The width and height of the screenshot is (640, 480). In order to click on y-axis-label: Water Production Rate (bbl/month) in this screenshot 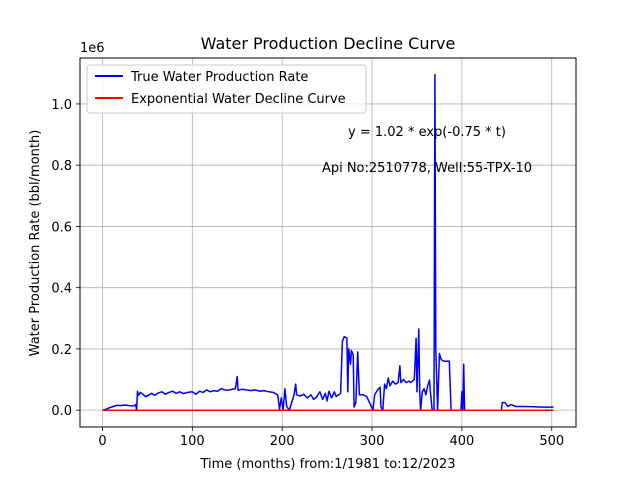, I will do `click(35, 243)`.